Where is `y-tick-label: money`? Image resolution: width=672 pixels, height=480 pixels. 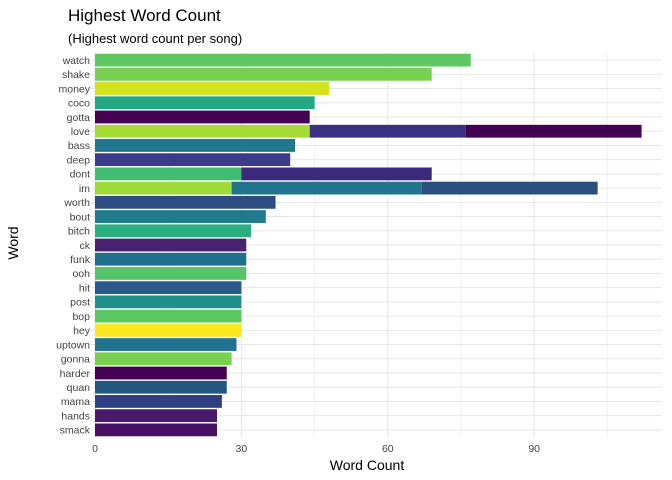 y-tick-label: money is located at coordinates (74, 89).